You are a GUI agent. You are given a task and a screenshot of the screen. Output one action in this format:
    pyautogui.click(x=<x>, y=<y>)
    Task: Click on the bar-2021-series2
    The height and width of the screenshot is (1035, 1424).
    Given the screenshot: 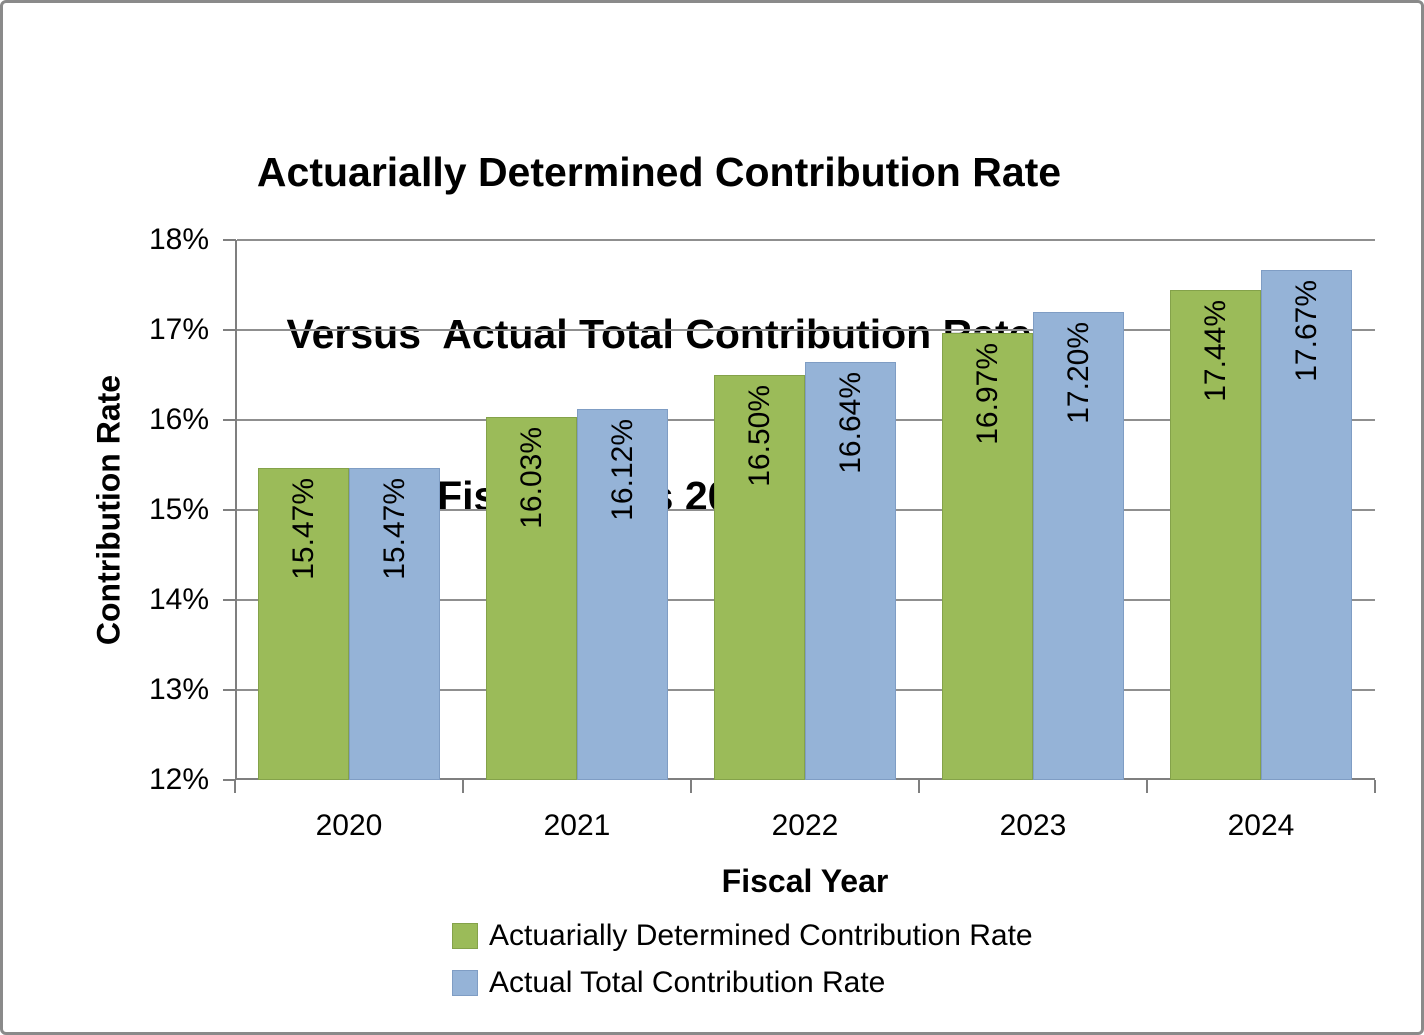 What is the action you would take?
    pyautogui.click(x=622, y=594)
    